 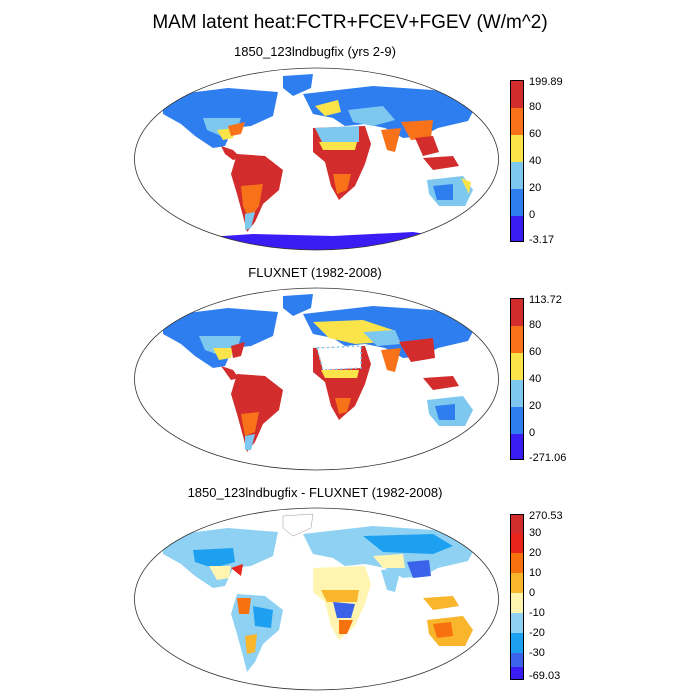 I want to click on figure-title: MAM latent heat:FCTR+FCEV+FGEV (W/m^2), so click(x=350, y=22).